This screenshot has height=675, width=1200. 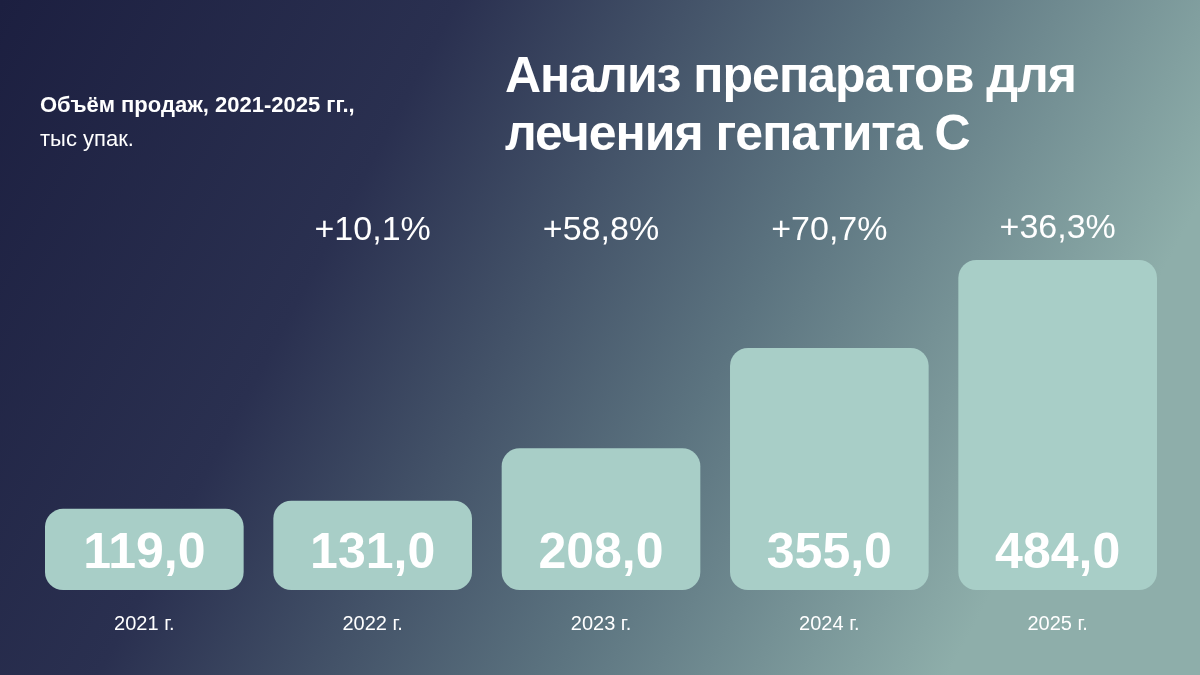 I want to click on x-tick-label: 2021 г., so click(x=144, y=623).